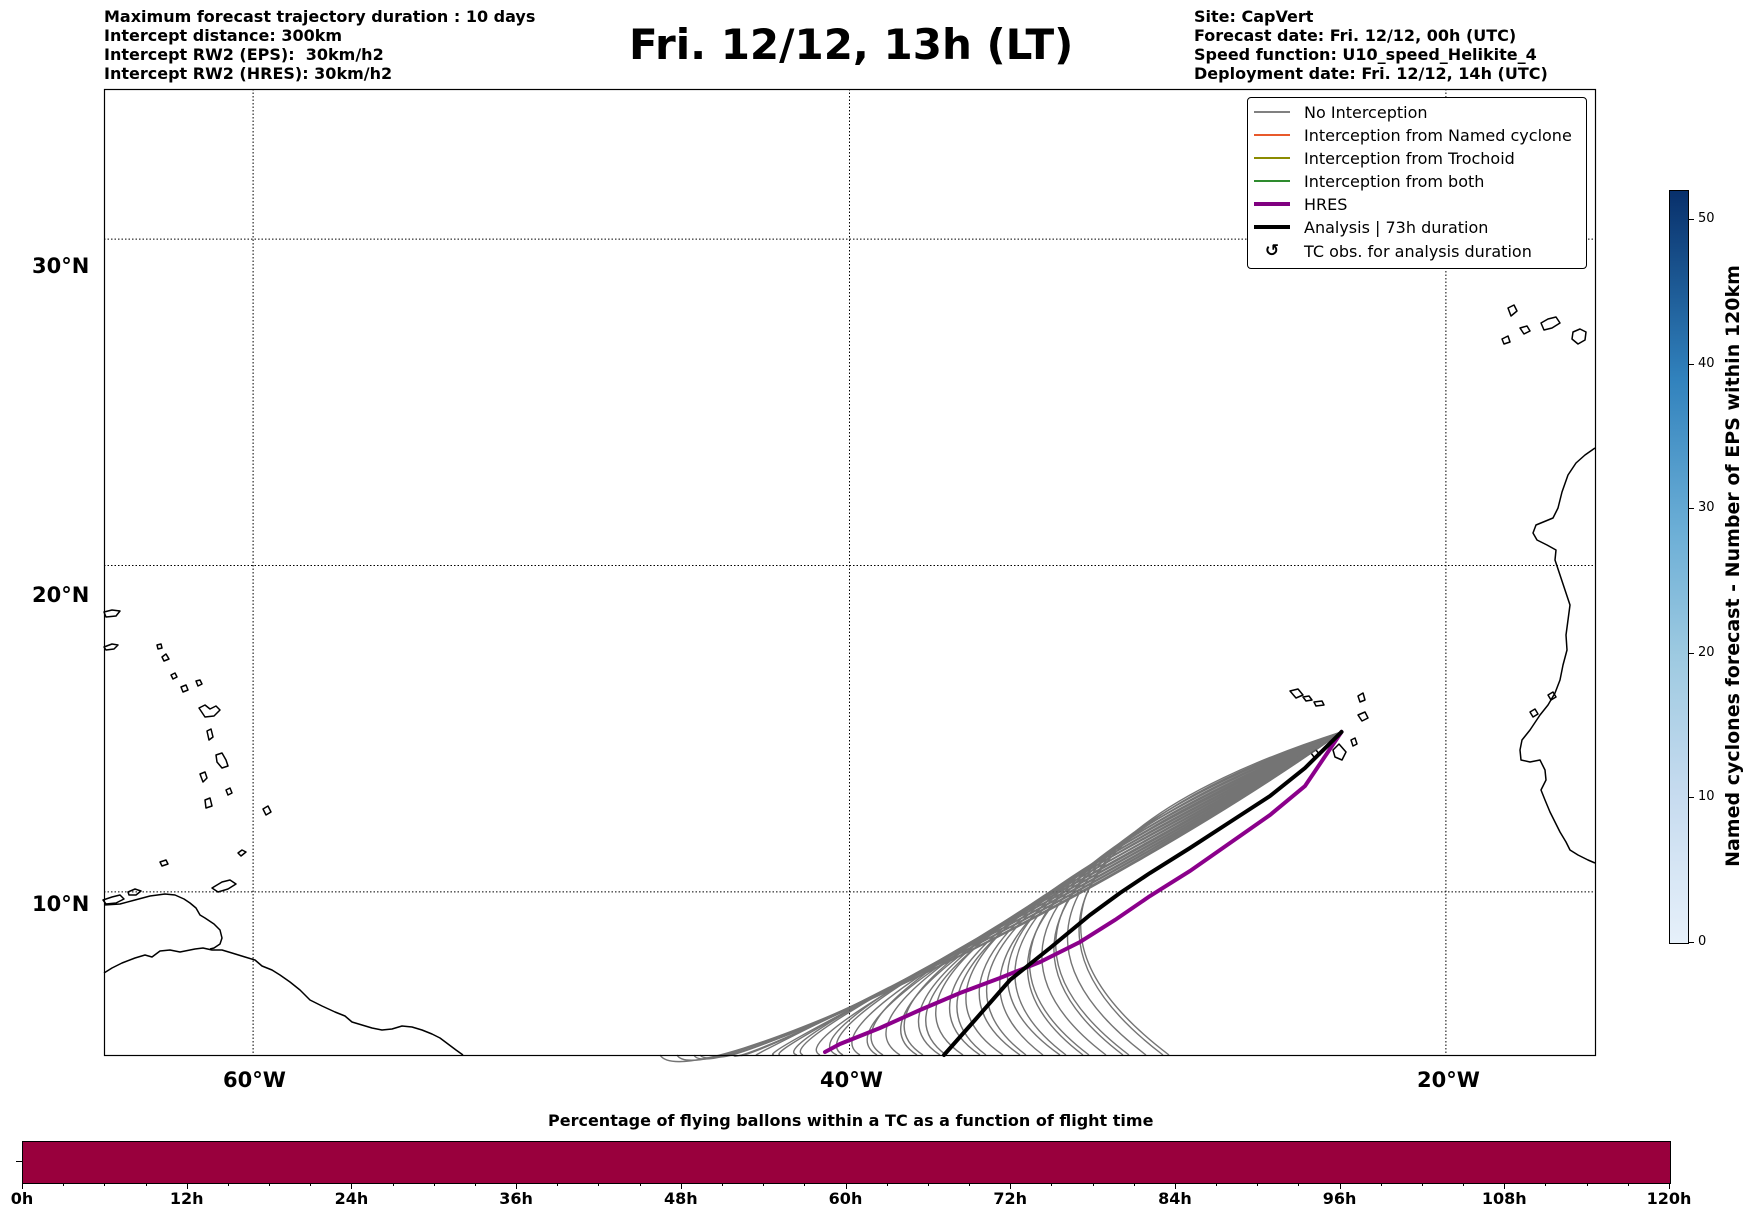  I want to click on lon-label-60w: 60°W, so click(254, 1080).